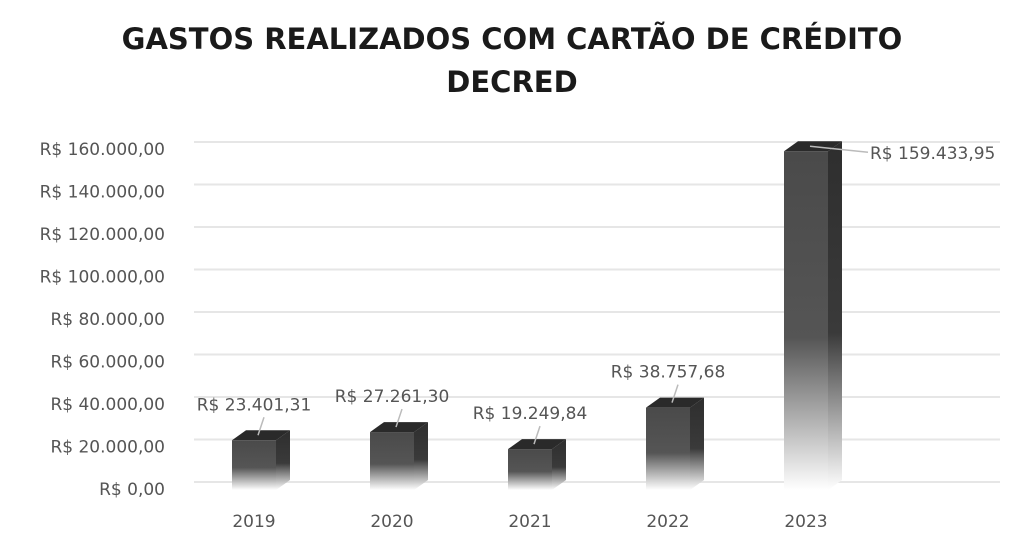 This screenshot has width=1024, height=551. What do you see at coordinates (102, 193) in the screenshot?
I see `y-tick-label: R$ 140.000,00` at bounding box center [102, 193].